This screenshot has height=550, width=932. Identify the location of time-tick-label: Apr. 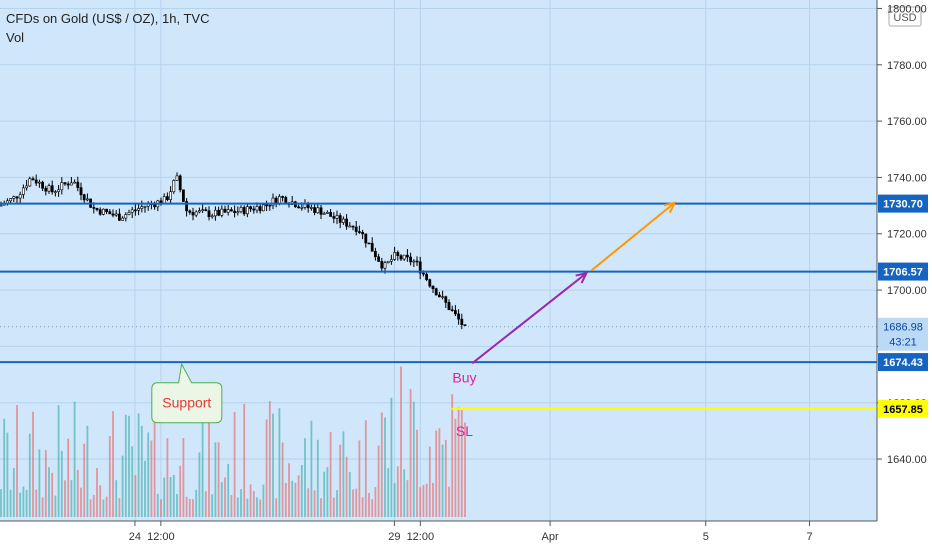
(550, 537).